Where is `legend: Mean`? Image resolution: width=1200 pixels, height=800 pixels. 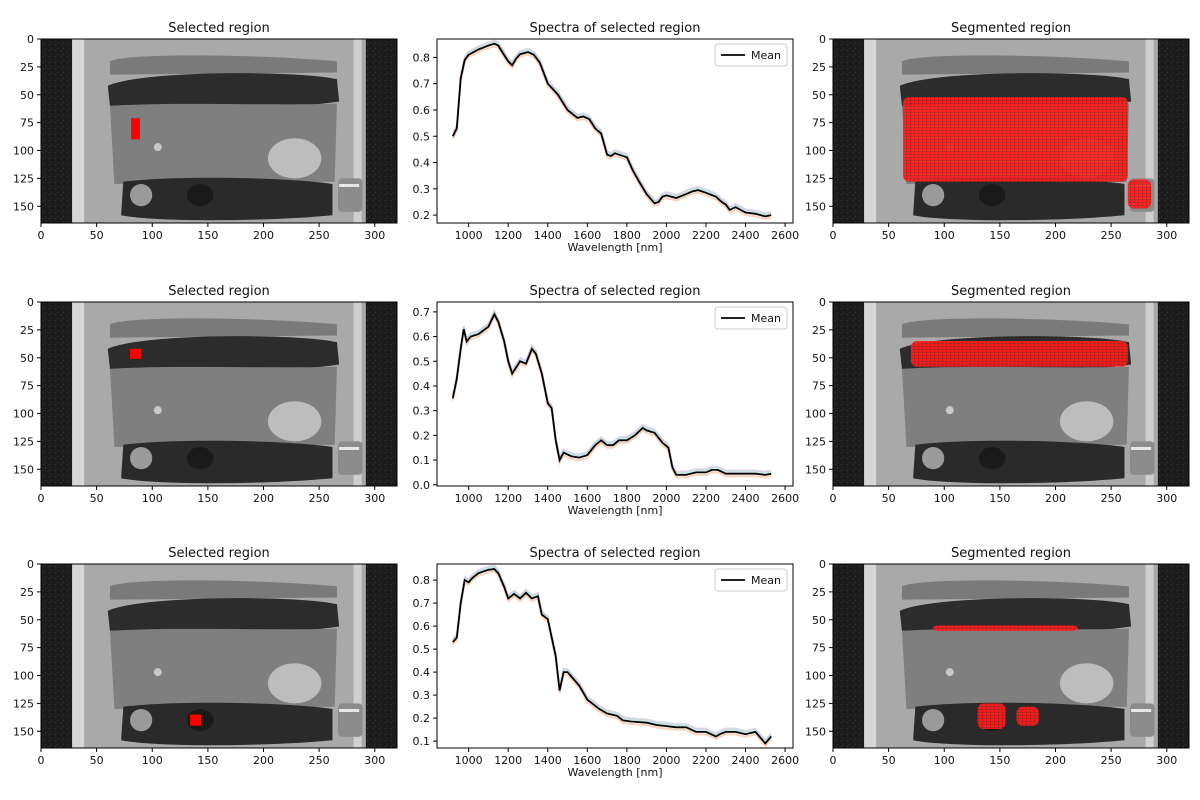 legend: Mean is located at coordinates (751, 55).